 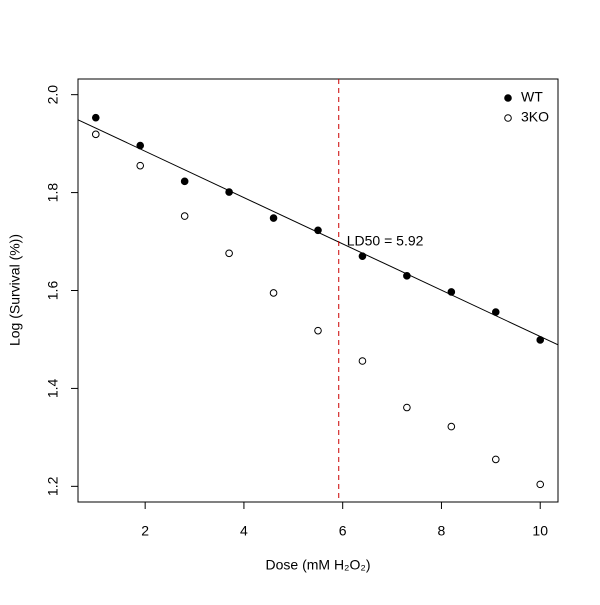 I want to click on x-axis-label: Dose (mM H₂O₂), so click(x=318, y=565).